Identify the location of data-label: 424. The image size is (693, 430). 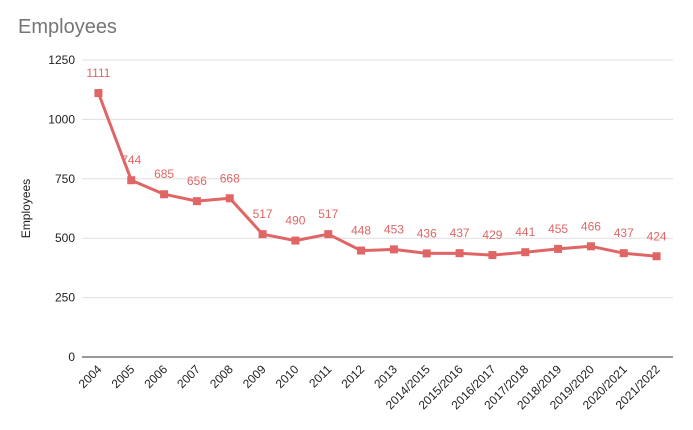
(657, 236).